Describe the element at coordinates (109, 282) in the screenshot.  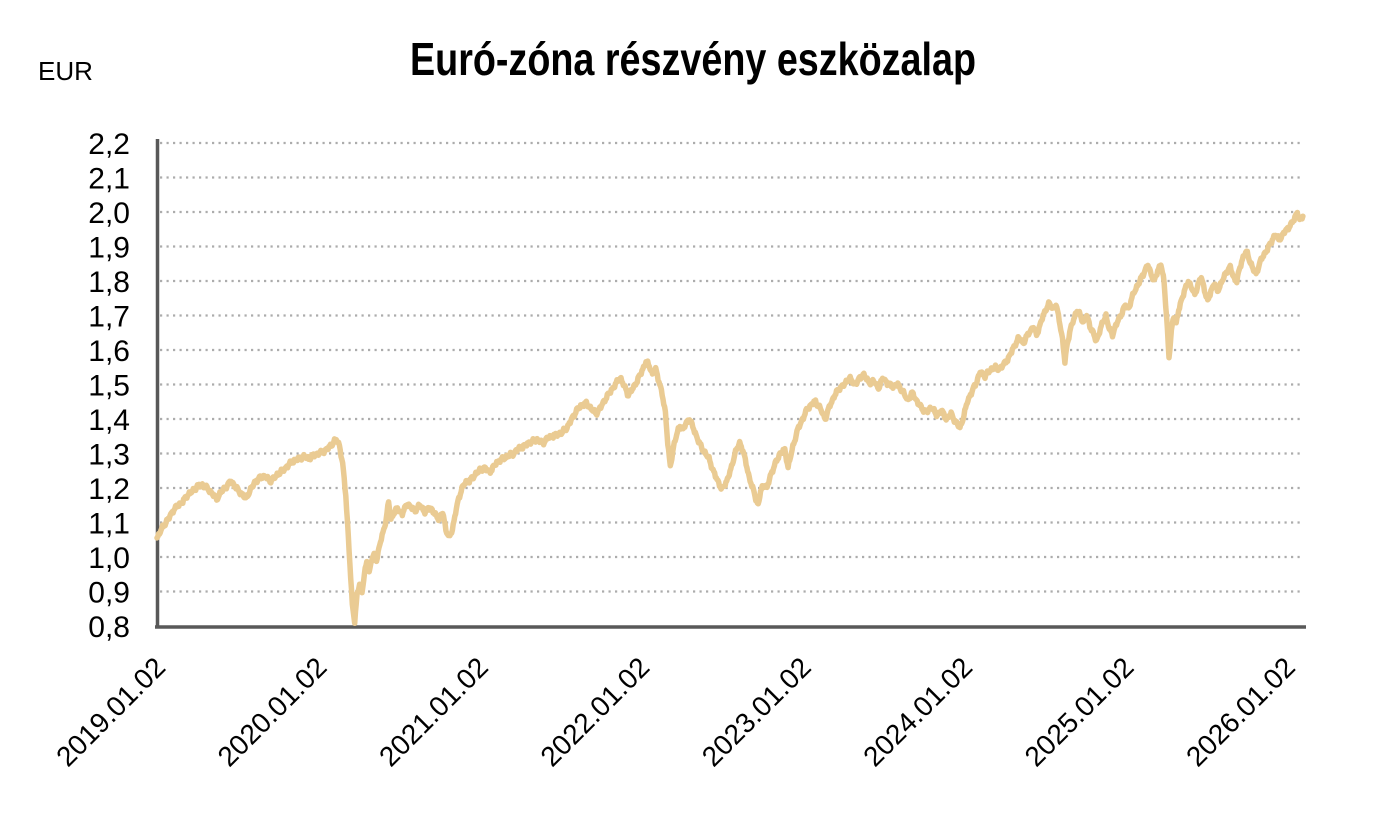
I see `y-tick-label: 1,8` at that location.